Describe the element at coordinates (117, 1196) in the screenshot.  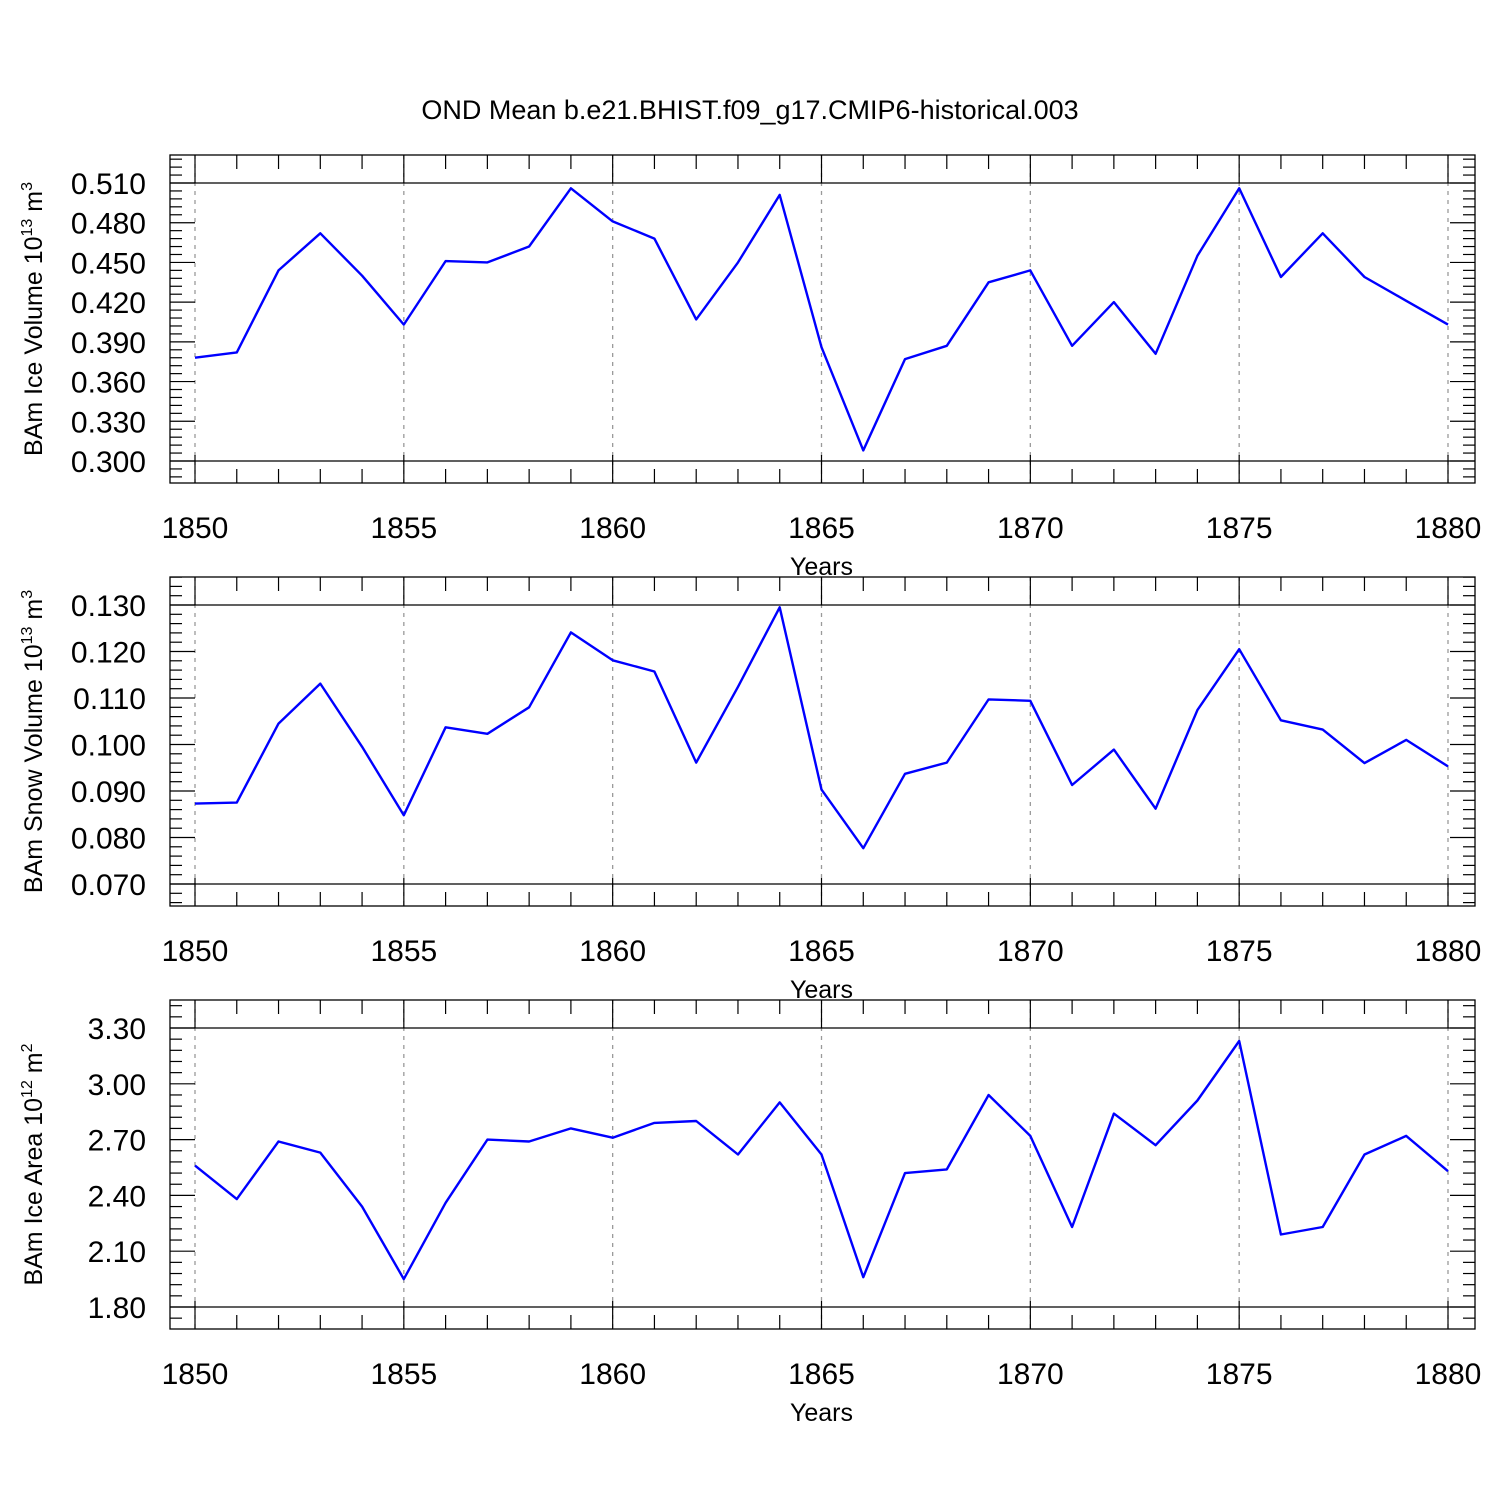
I see `y-tick-label: 2.40` at that location.